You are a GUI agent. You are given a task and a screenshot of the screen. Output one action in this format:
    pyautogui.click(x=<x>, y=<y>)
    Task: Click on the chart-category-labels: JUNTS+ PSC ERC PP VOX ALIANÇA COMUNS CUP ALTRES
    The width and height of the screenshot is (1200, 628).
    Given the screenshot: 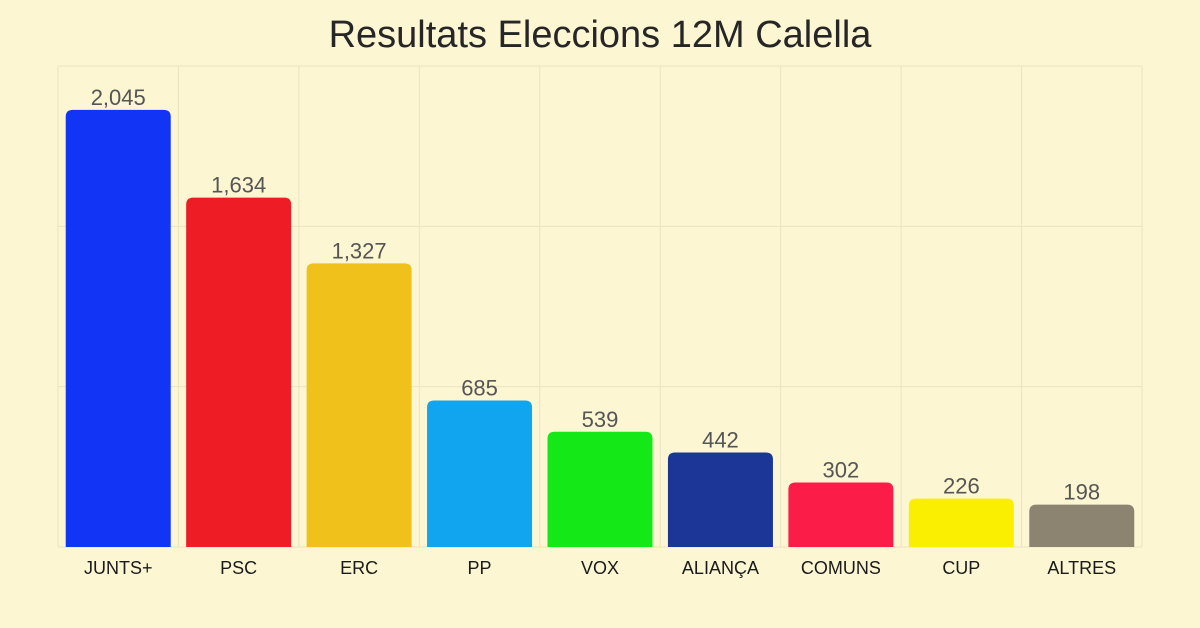 What is the action you would take?
    pyautogui.click(x=600, y=568)
    